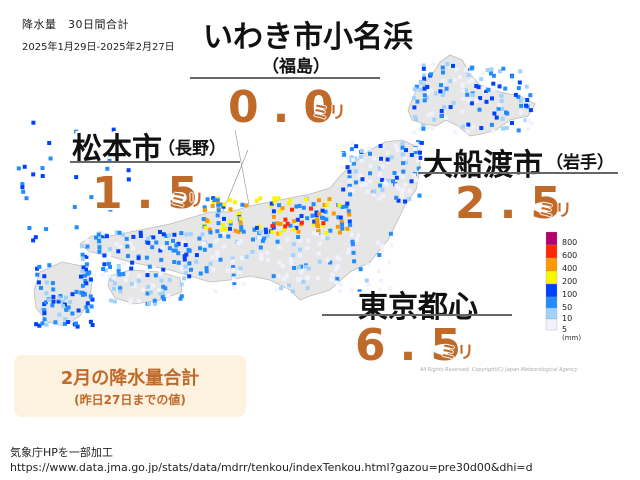 The width and height of the screenshot is (640, 480). What do you see at coordinates (457, 353) in the screenshot?
I see `location-unit-tokyo: ミリ` at bounding box center [457, 353].